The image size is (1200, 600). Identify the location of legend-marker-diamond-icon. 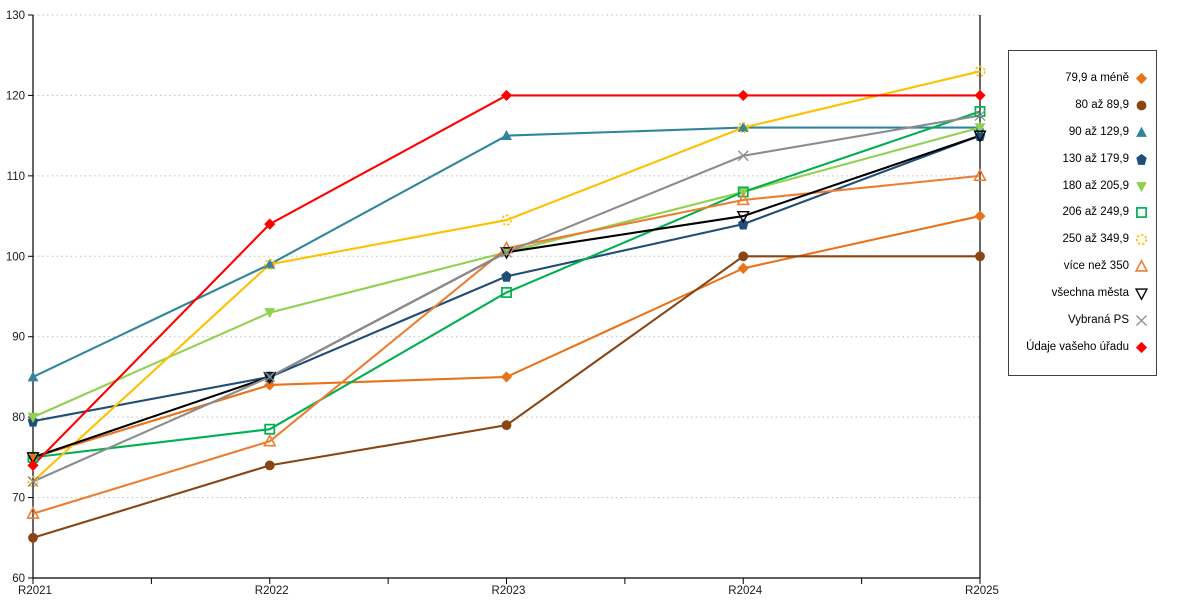
(1141, 78).